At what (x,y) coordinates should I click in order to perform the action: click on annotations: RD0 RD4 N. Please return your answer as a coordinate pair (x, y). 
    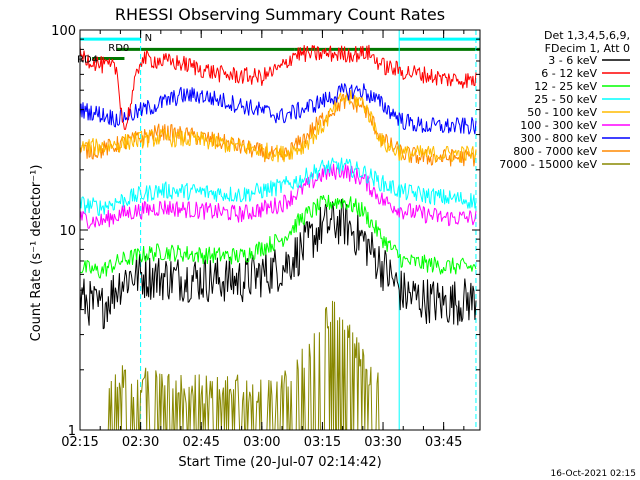
    Looking at the image, I should click on (114, 49).